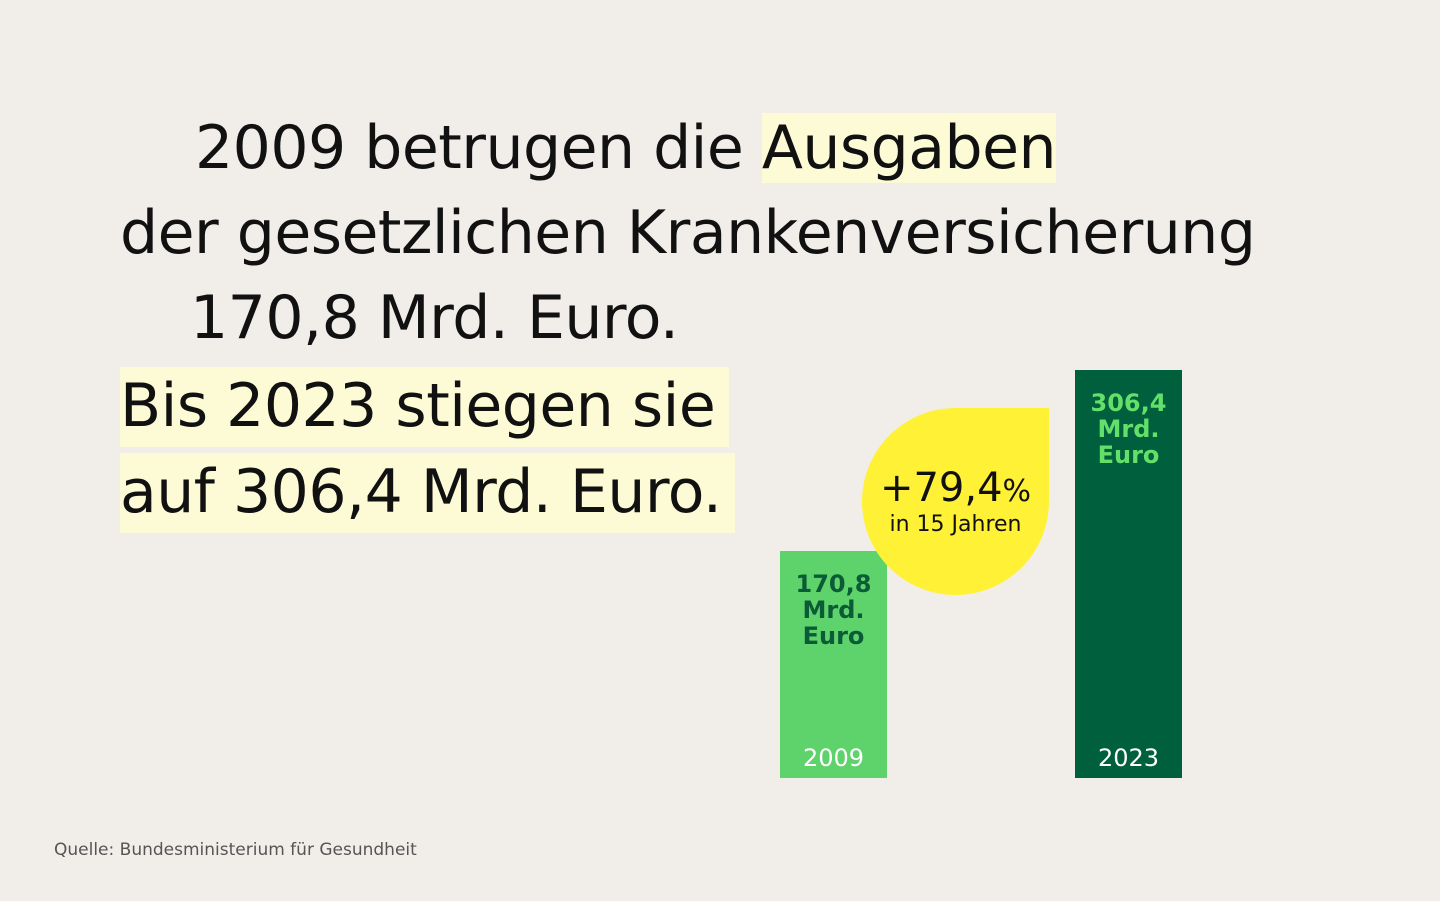  What do you see at coordinates (955, 524) in the screenshot?
I see `growth-period: in 15 Jahren` at bounding box center [955, 524].